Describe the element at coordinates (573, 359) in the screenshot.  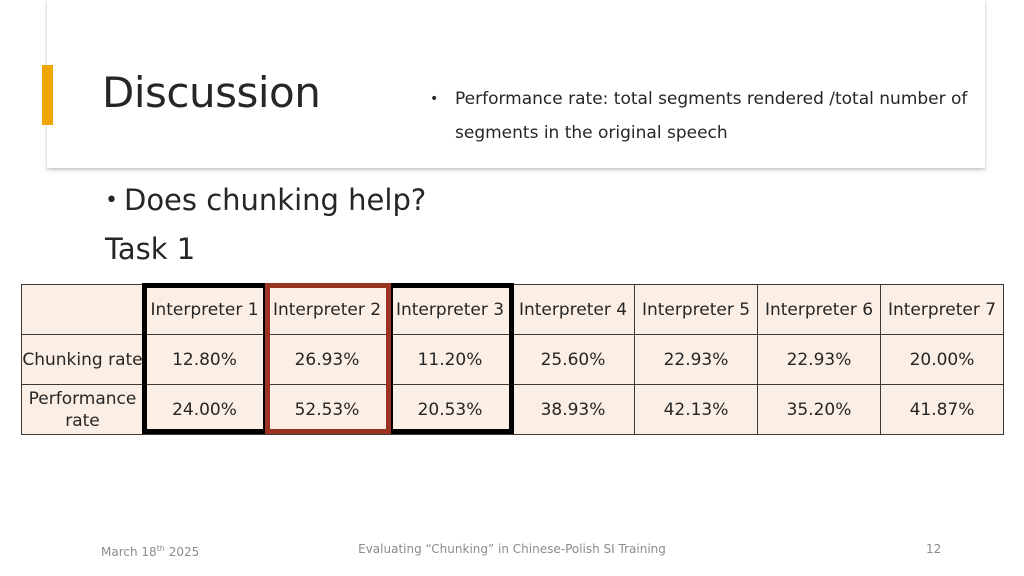
I see `table-cell: 25.60%` at that location.